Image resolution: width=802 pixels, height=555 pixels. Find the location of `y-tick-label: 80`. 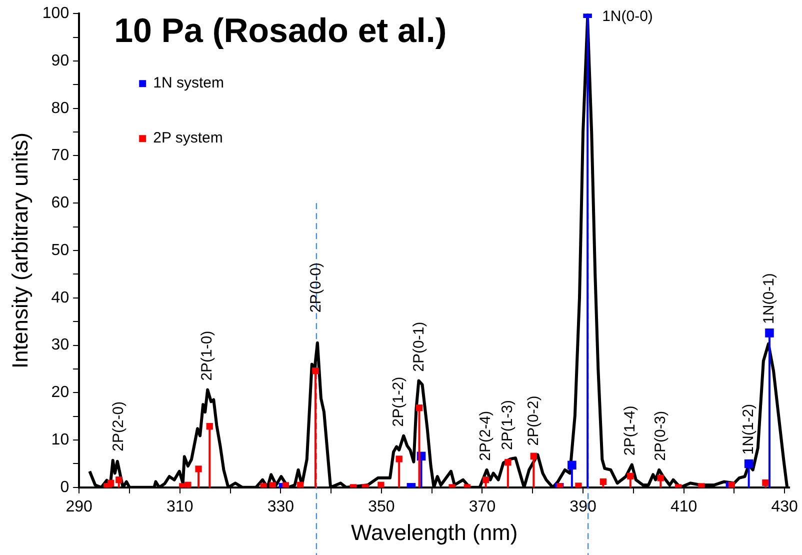

y-tick-label: 80 is located at coordinates (60, 108).